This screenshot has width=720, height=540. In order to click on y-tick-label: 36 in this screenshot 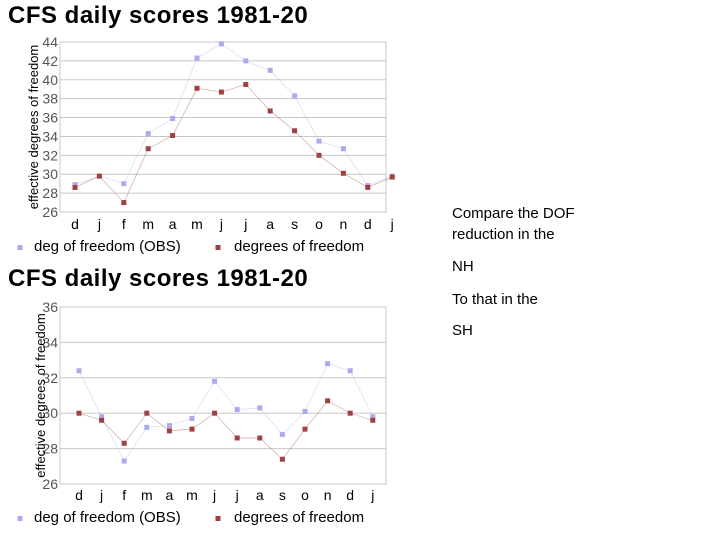, I will do `click(50, 307)`.